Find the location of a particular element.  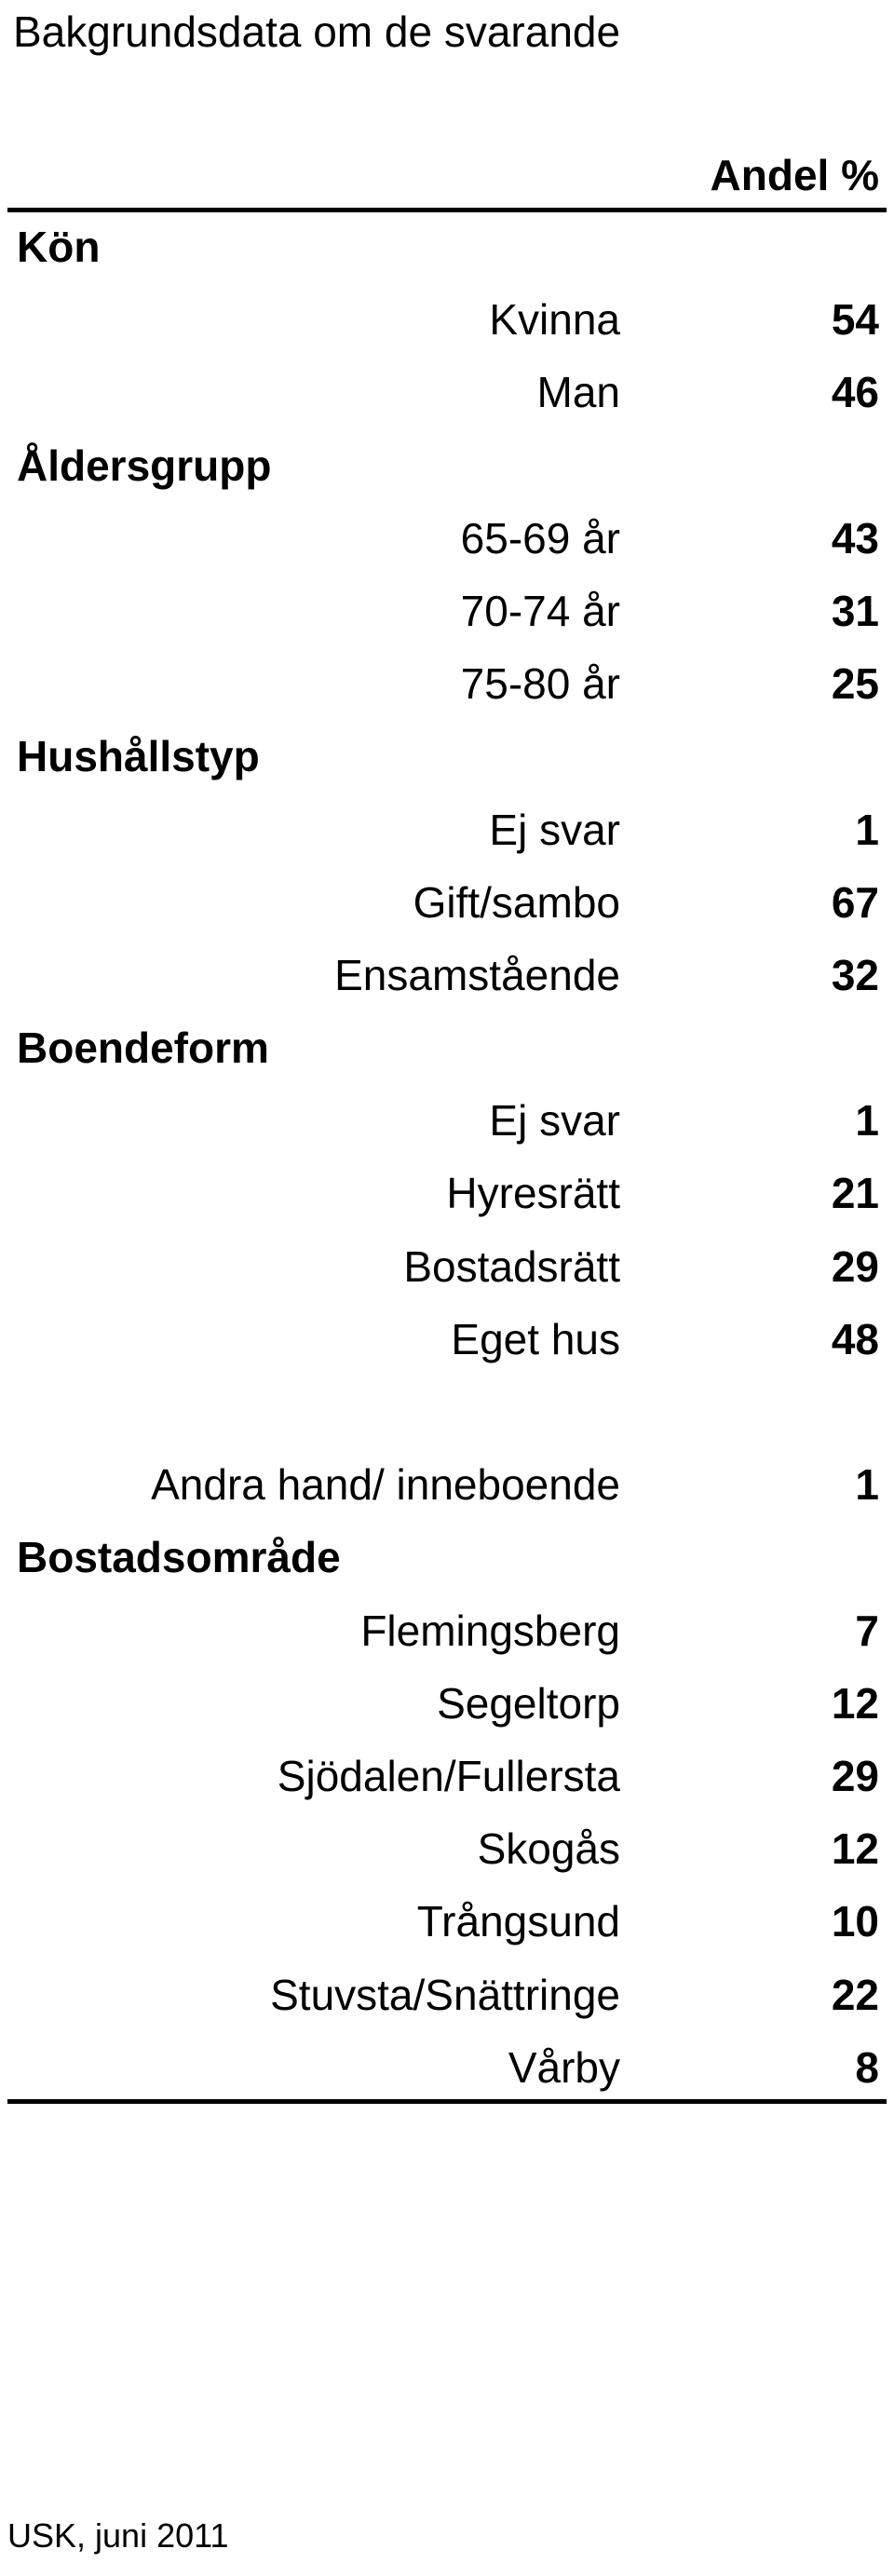

category-label: Segeltorp is located at coordinates (528, 1703).